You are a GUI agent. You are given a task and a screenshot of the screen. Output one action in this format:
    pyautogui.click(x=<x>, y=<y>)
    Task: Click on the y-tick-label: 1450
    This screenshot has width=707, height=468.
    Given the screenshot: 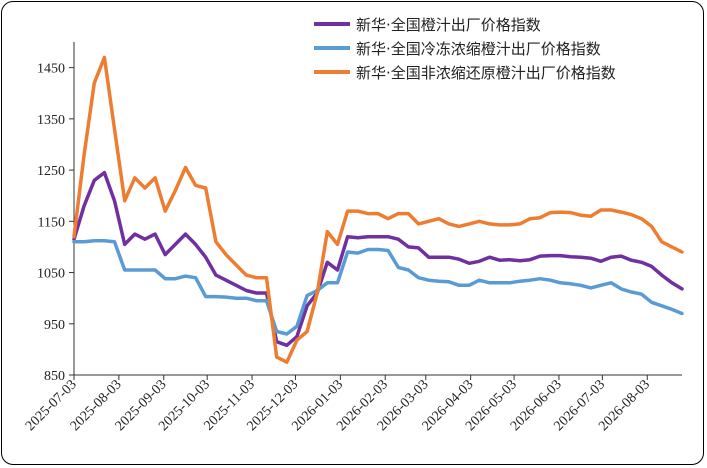 What is the action you would take?
    pyautogui.click(x=51, y=69)
    